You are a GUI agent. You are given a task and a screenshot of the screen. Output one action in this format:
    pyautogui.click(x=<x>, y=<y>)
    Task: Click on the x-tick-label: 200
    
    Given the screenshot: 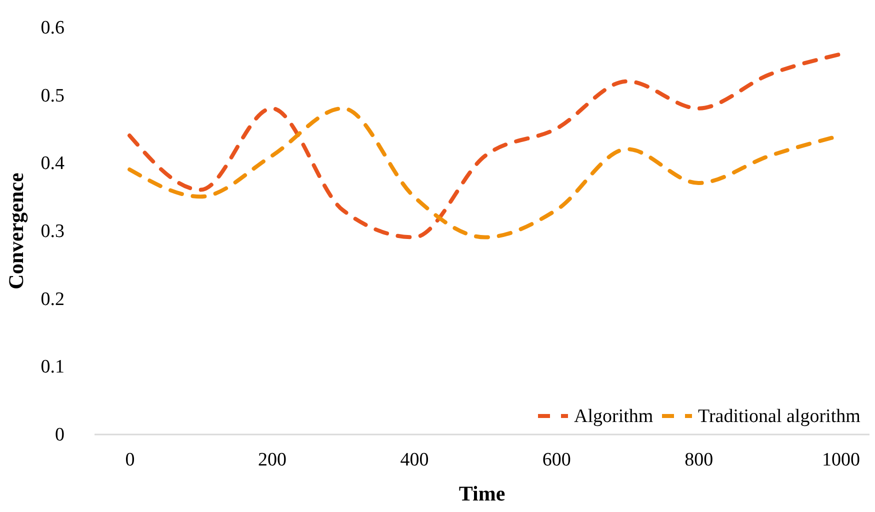 What is the action you would take?
    pyautogui.click(x=272, y=460)
    